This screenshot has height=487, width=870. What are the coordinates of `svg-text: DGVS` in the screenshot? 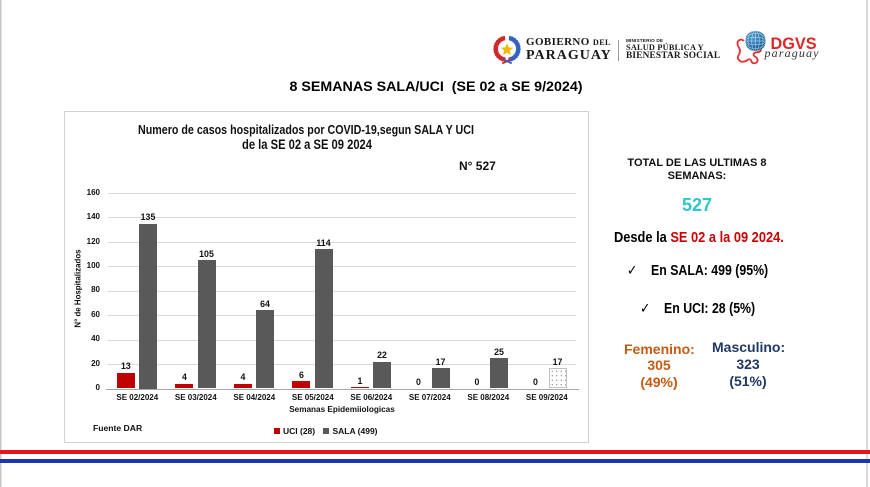 It's located at (794, 44).